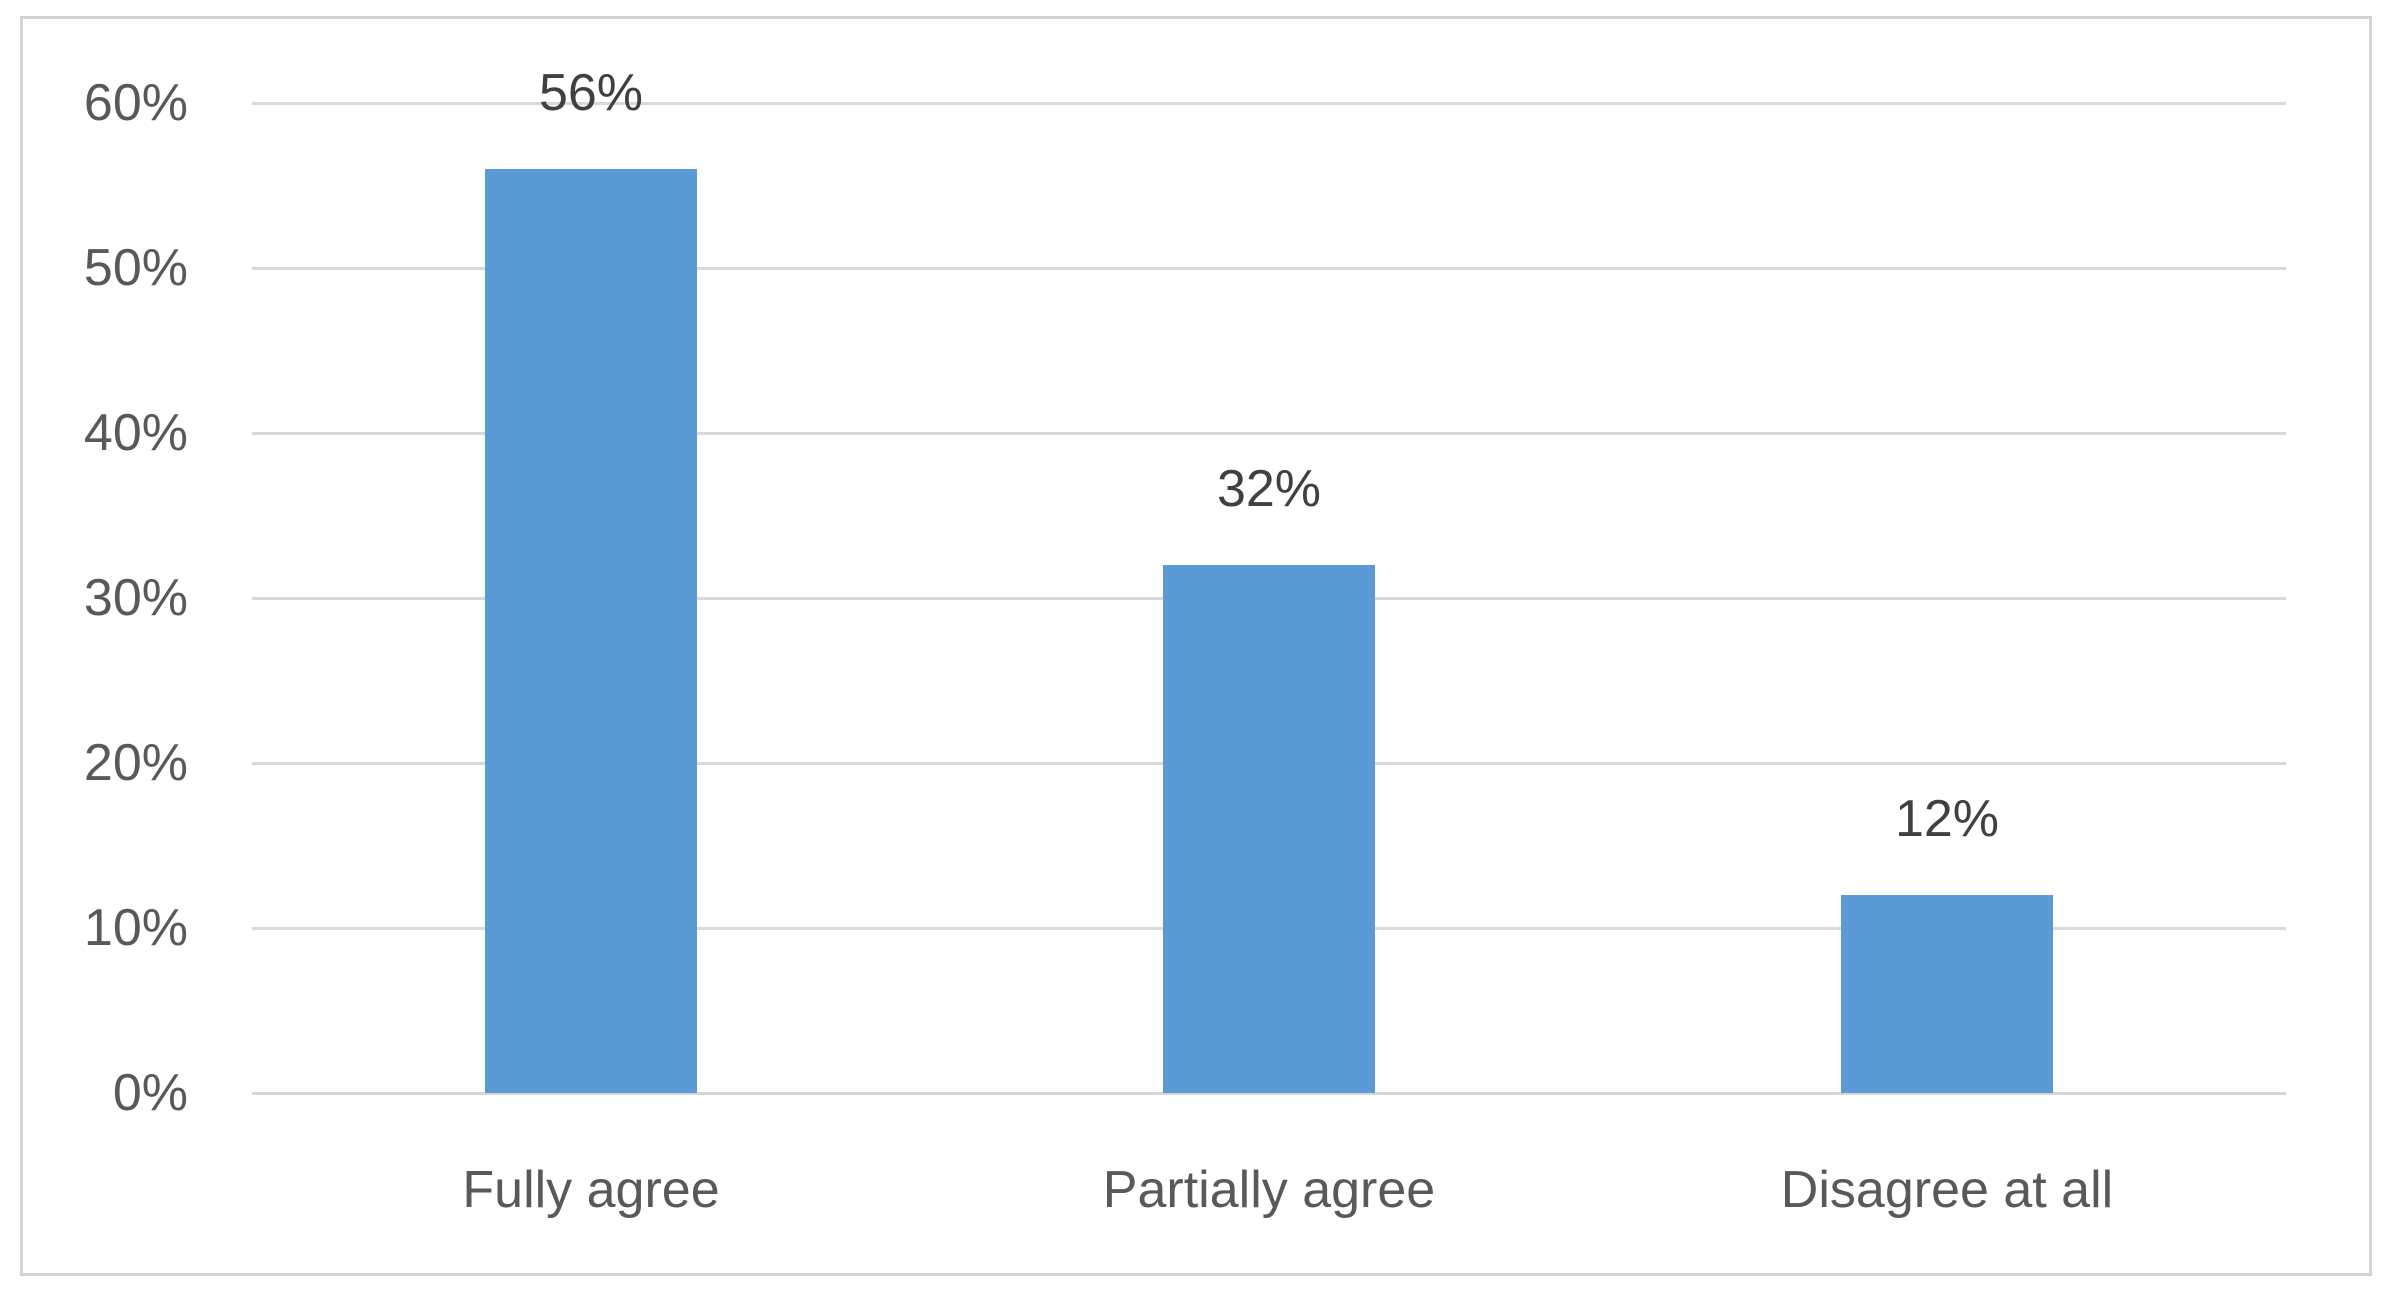  Describe the element at coordinates (1269, 1190) in the screenshot. I see `category-label-partially-agree: Partially agree` at that location.